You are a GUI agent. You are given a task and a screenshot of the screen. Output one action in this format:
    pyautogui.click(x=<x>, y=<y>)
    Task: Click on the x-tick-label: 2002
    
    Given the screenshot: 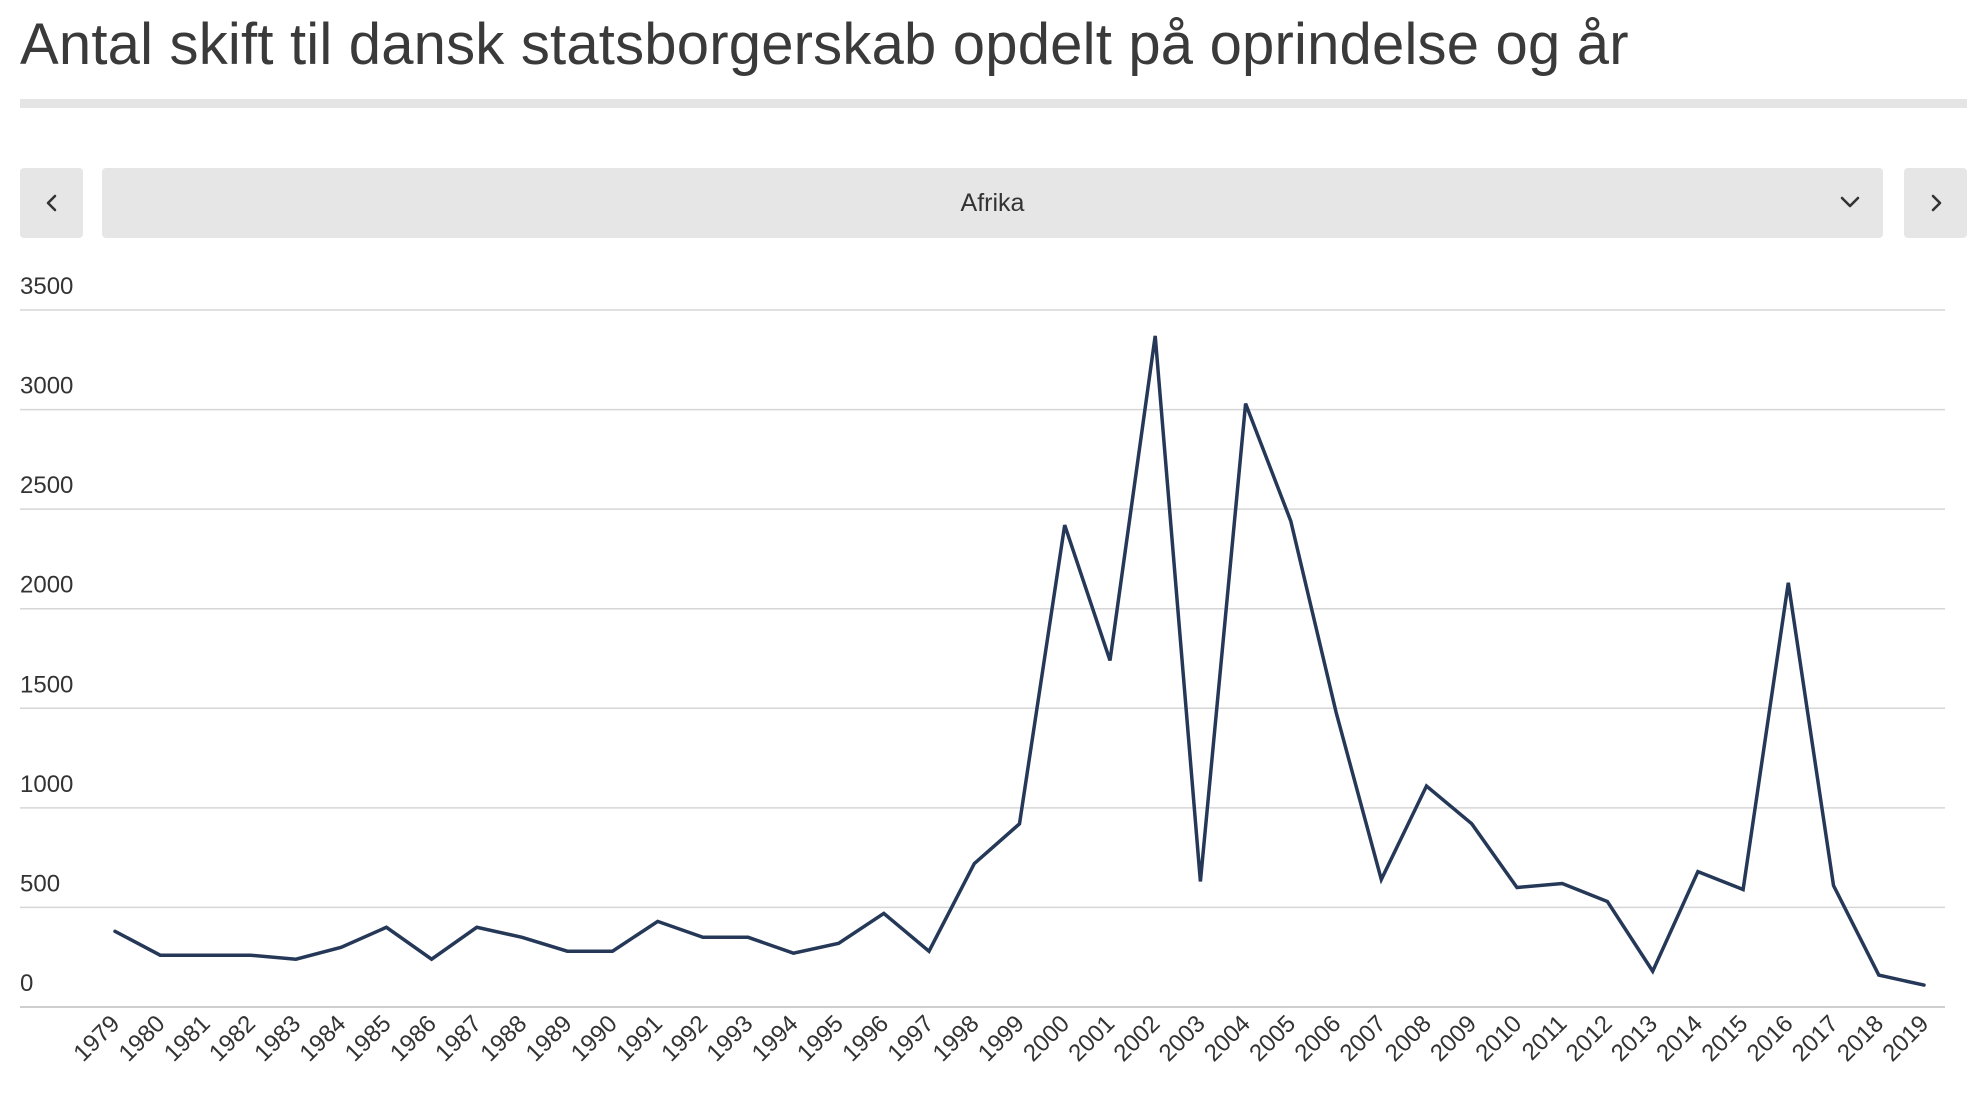 What is the action you would take?
    pyautogui.click(x=1137, y=1038)
    